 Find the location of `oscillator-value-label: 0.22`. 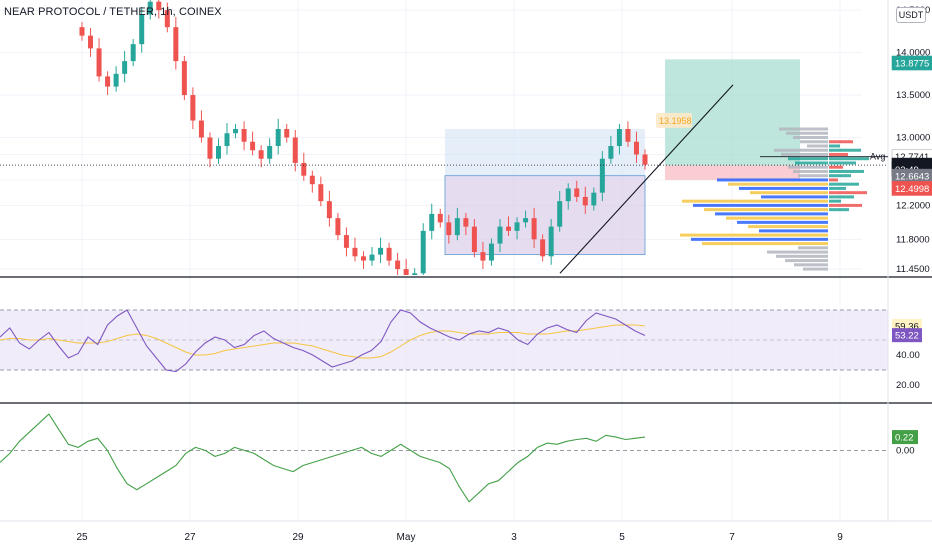

oscillator-value-label: 0.22 is located at coordinates (904, 438).